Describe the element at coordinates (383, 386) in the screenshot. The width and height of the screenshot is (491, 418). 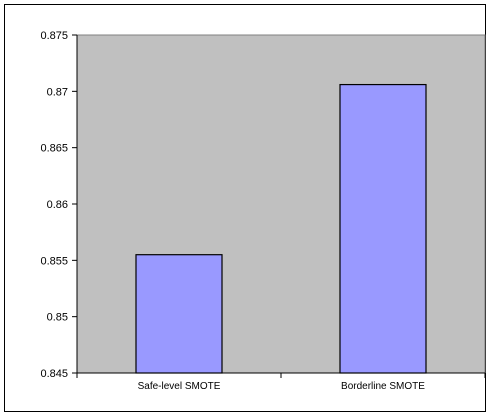
I see `x-category-label: Borderline SMOTE` at that location.